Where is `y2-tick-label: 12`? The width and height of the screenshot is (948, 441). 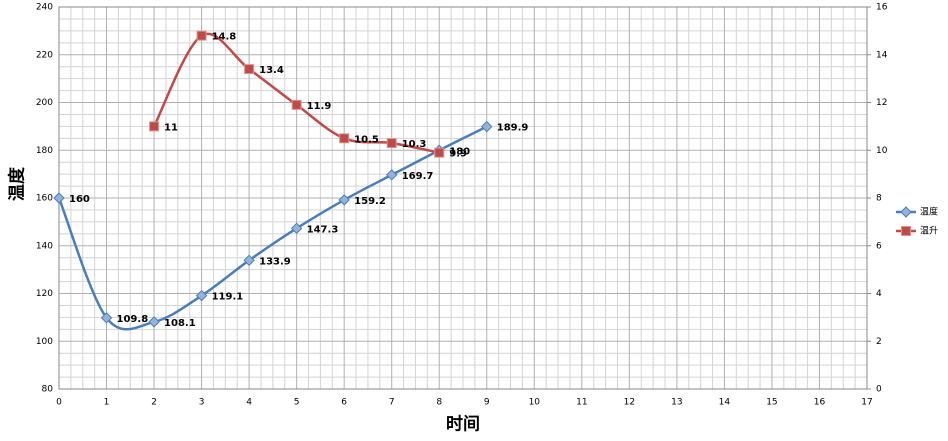 y2-tick-label: 12 is located at coordinates (881, 103).